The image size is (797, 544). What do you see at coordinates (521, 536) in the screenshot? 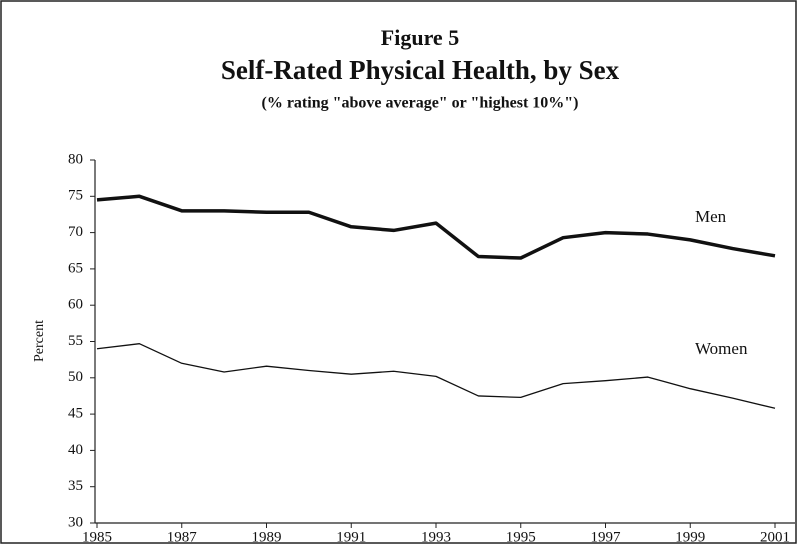
I see `x-tick-label: 1995` at bounding box center [521, 536].